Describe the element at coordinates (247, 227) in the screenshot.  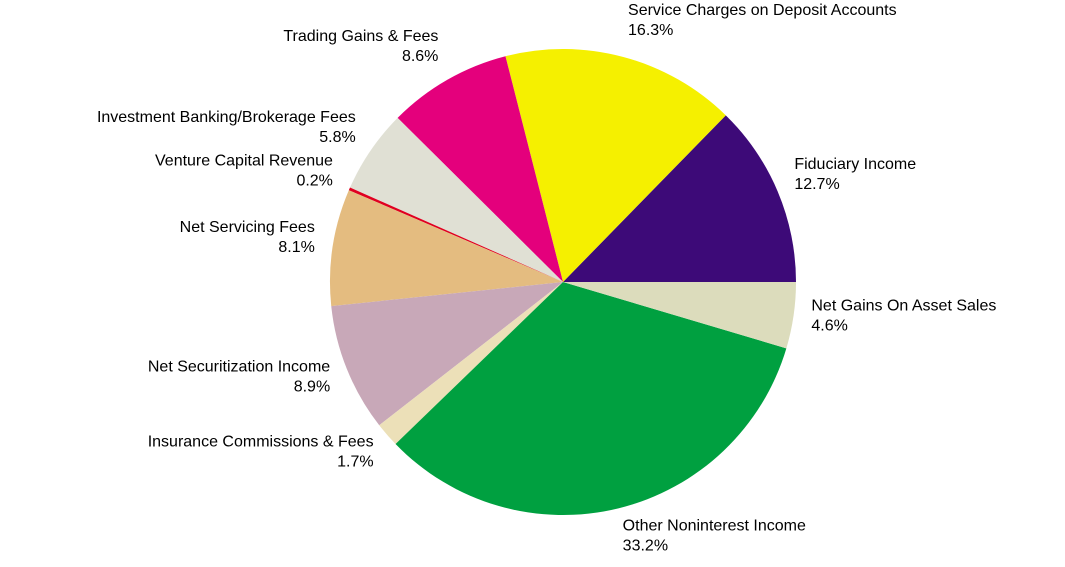
I see `slice-label: Net Servicing Fees` at that location.